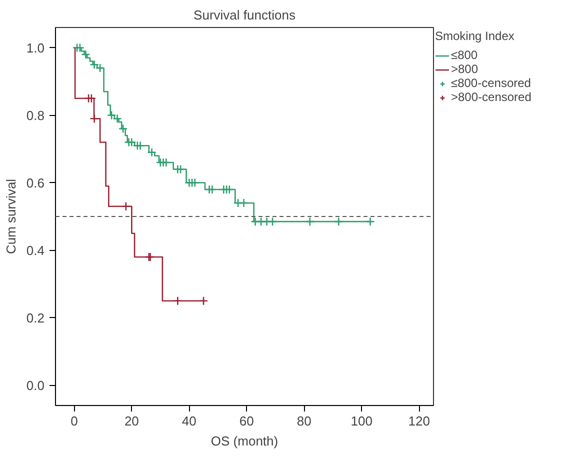 The width and height of the screenshot is (573, 471). I want to click on x-tick-label: 120, so click(419, 421).